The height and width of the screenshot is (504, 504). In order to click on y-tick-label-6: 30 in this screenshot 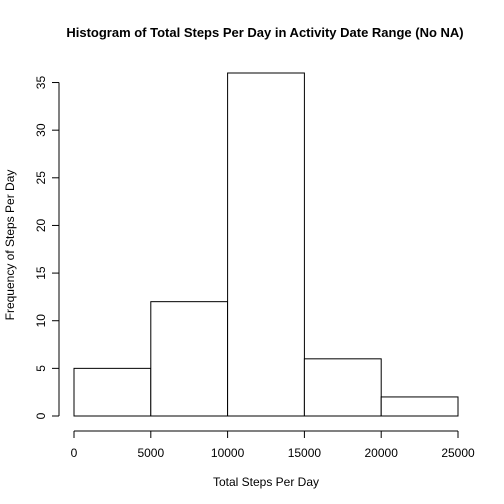, I will do `click(41, 130)`.